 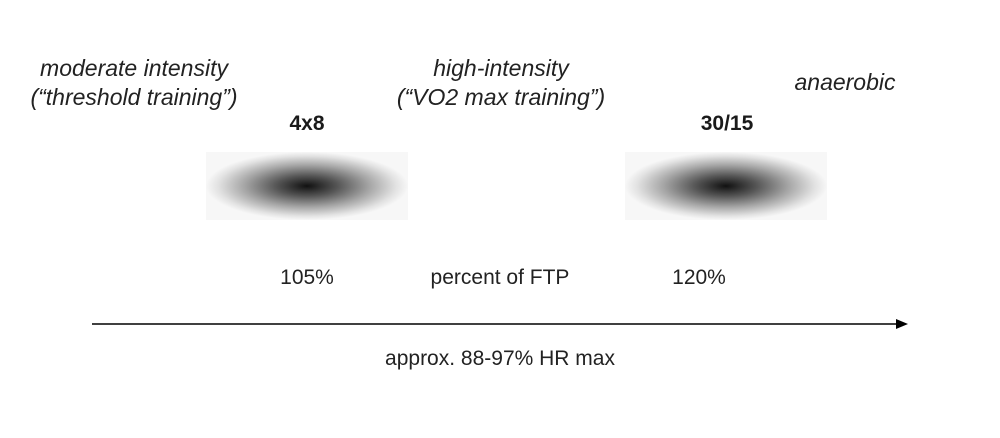 I want to click on workout-label-4x8: 4x8, so click(x=307, y=123).